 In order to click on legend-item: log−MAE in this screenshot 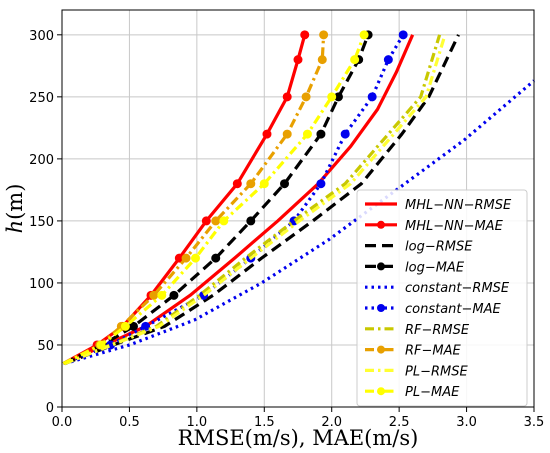, I will do `click(415, 267)`.